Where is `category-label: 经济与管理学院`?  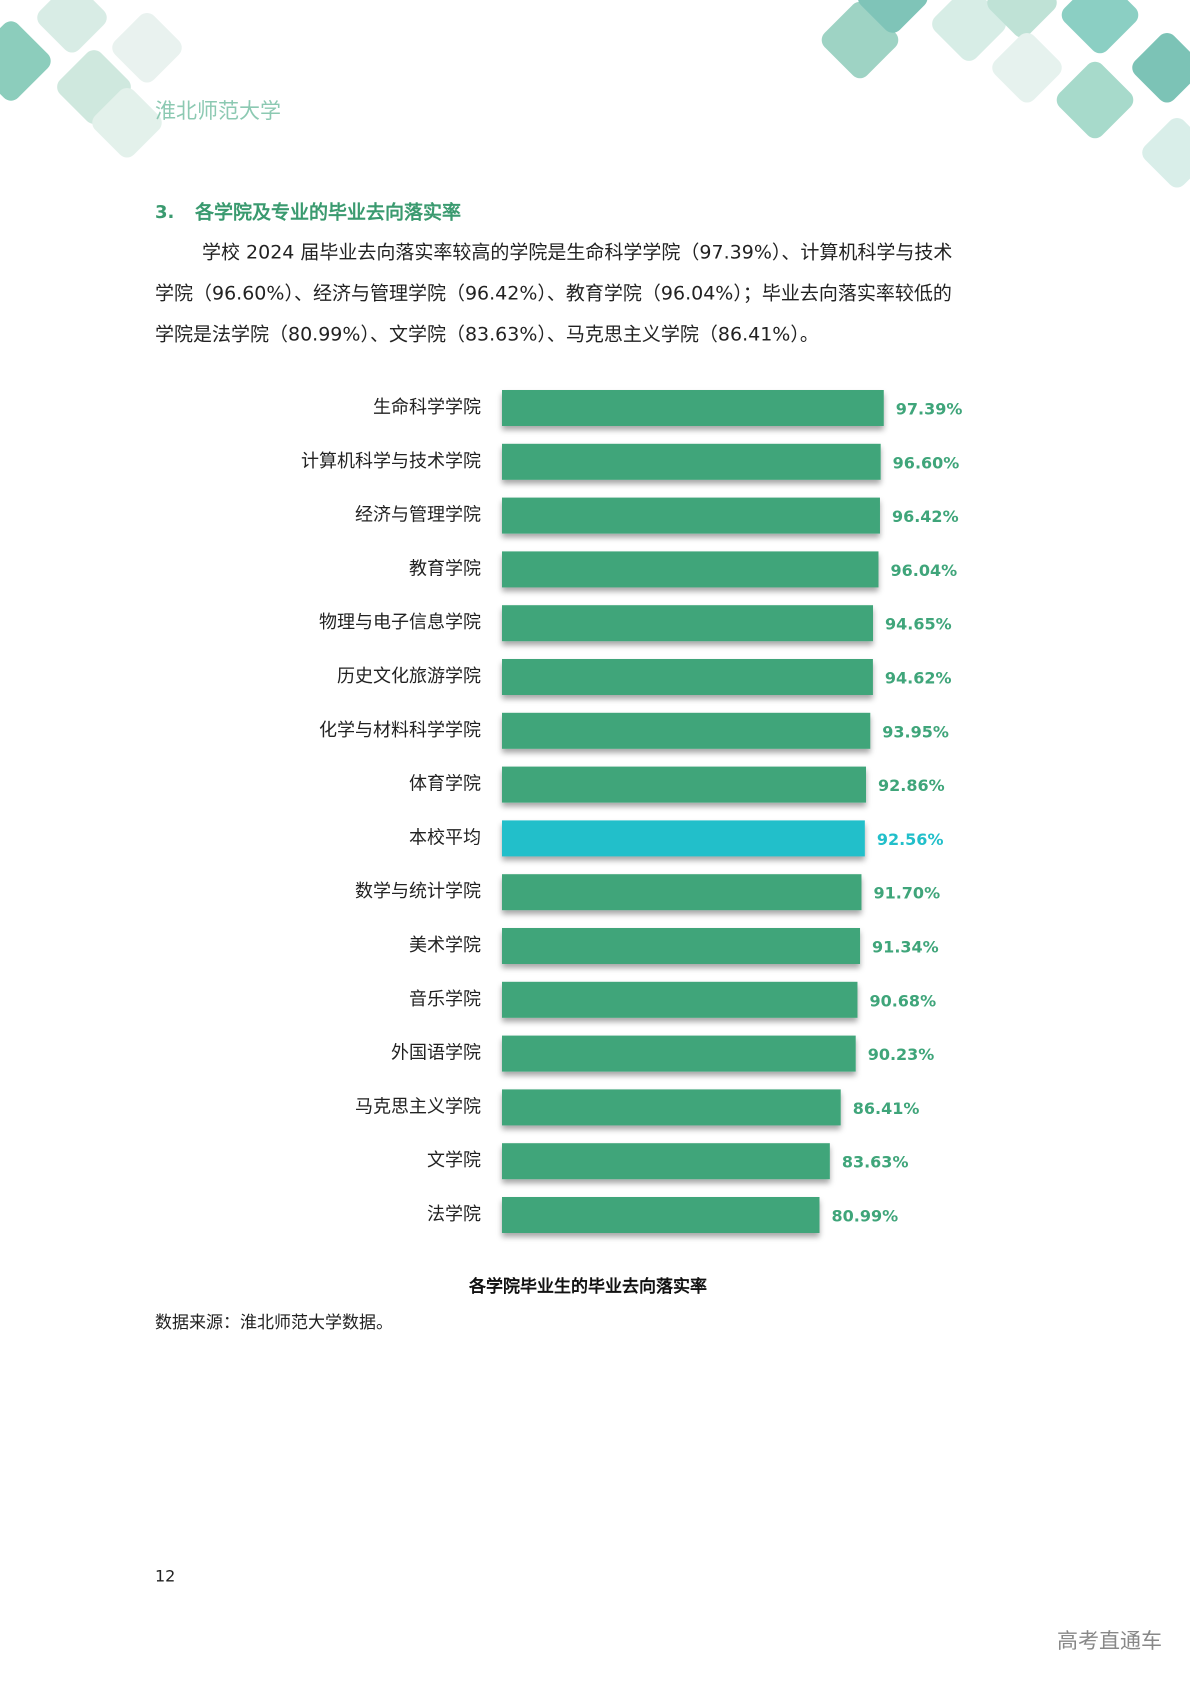
category-label: 经济与管理学院 is located at coordinates (418, 515).